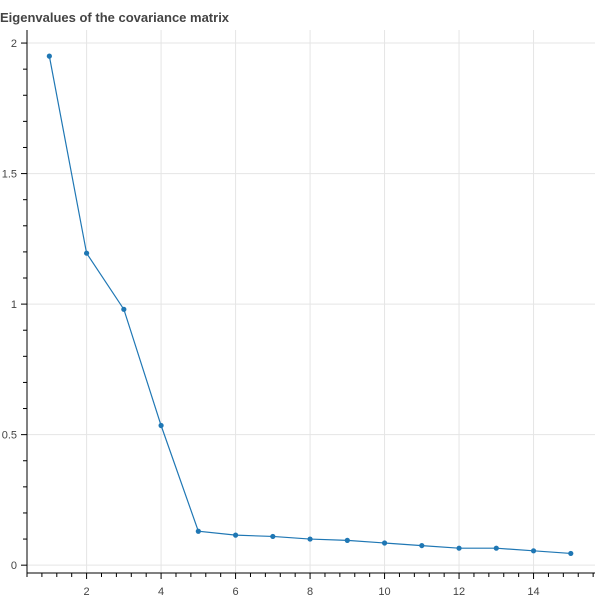 Image resolution: width=600 pixels, height=600 pixels. What do you see at coordinates (115, 17) in the screenshot?
I see `chart-title: Eigenvalues of the covariance matrix` at bounding box center [115, 17].